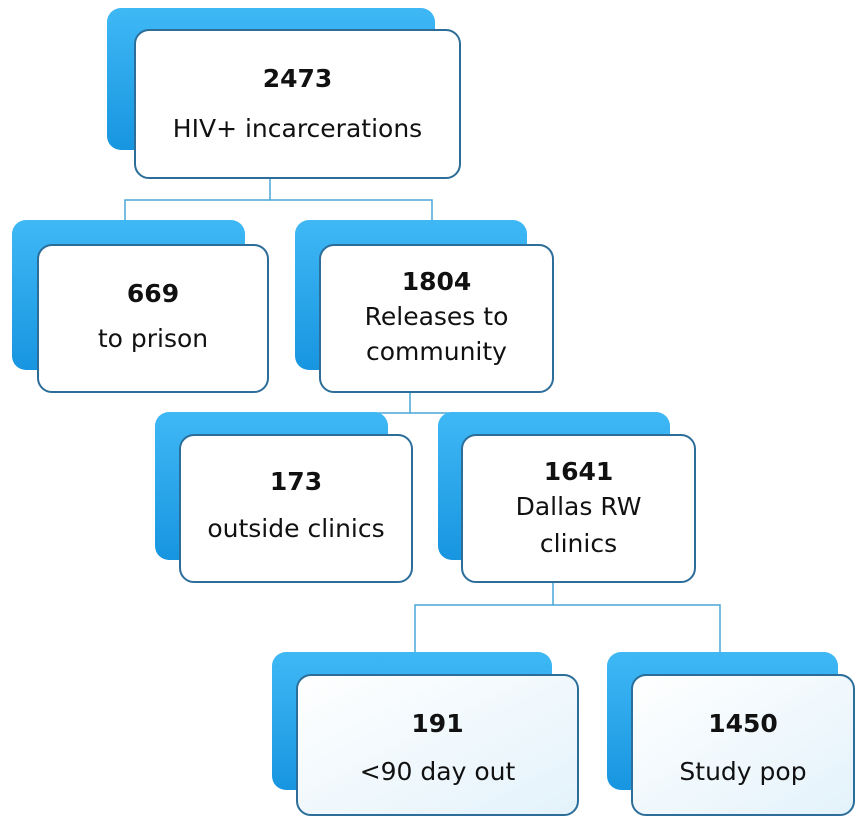 This screenshot has height=821, width=856. I want to click on node-count: 191, so click(437, 723).